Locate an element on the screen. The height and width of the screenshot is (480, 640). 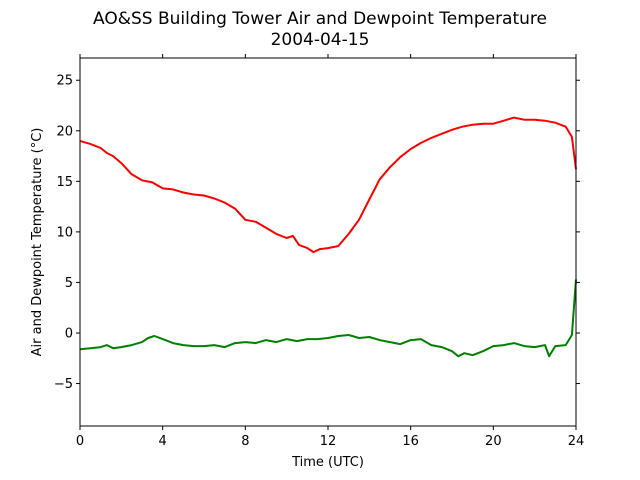
x-tick-label: 24 is located at coordinates (576, 441).